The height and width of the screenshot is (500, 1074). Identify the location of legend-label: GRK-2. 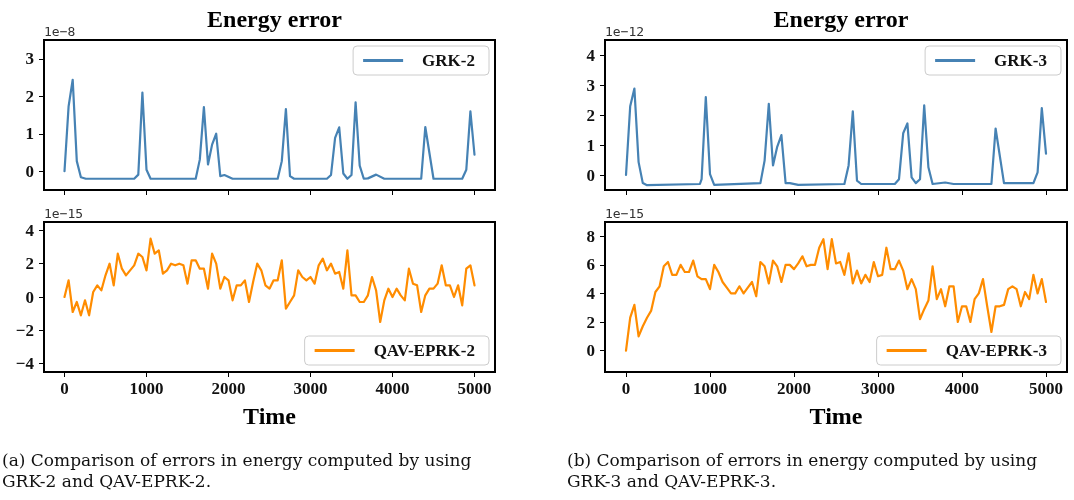
(449, 60).